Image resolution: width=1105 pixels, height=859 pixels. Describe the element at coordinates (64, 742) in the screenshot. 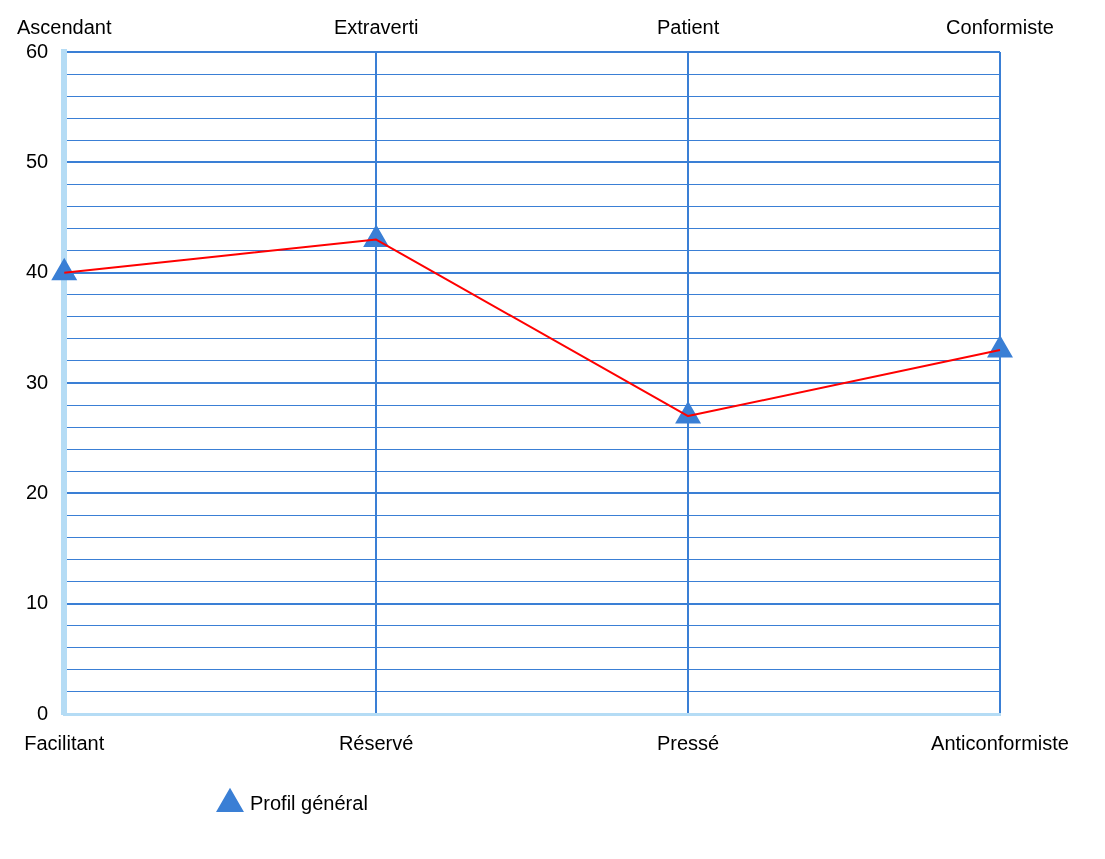

I see `x-tick-label: Facilitant` at that location.